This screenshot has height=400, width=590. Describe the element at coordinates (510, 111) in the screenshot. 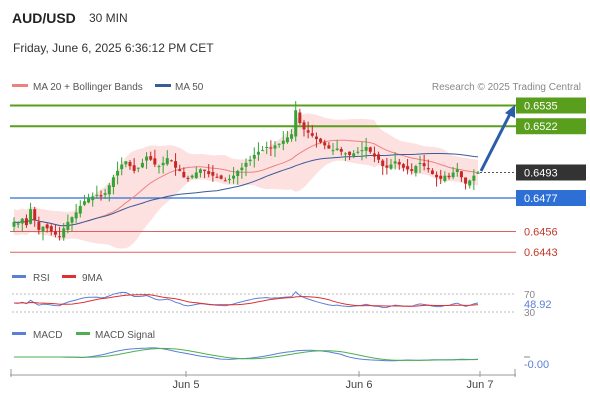

I see `forecast-arrow-head` at that location.